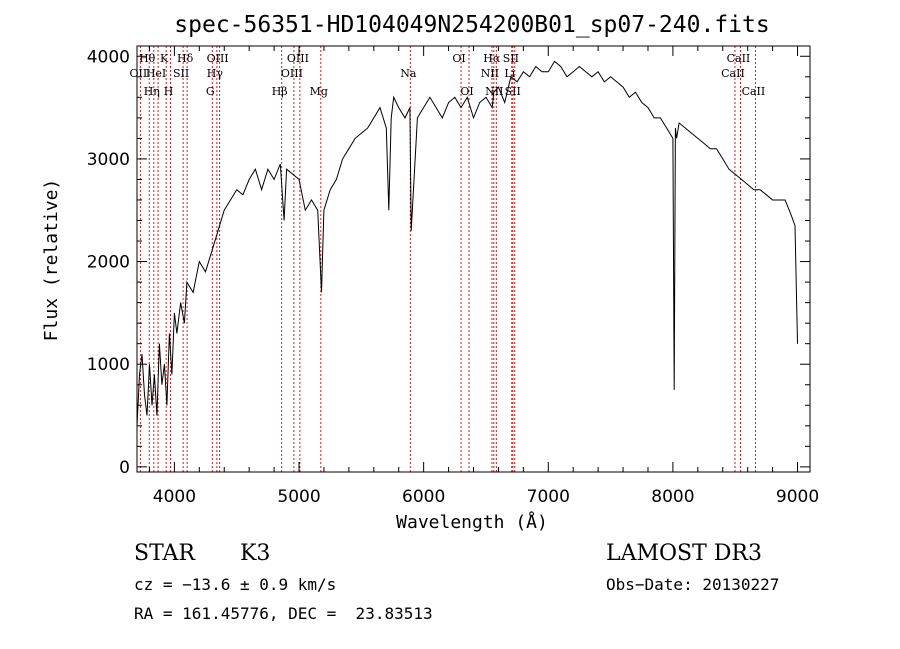 Image resolution: width=900 pixels, height=649 pixels. What do you see at coordinates (492, 58) in the screenshot?
I see `spectral-line-label: Hα` at bounding box center [492, 58].